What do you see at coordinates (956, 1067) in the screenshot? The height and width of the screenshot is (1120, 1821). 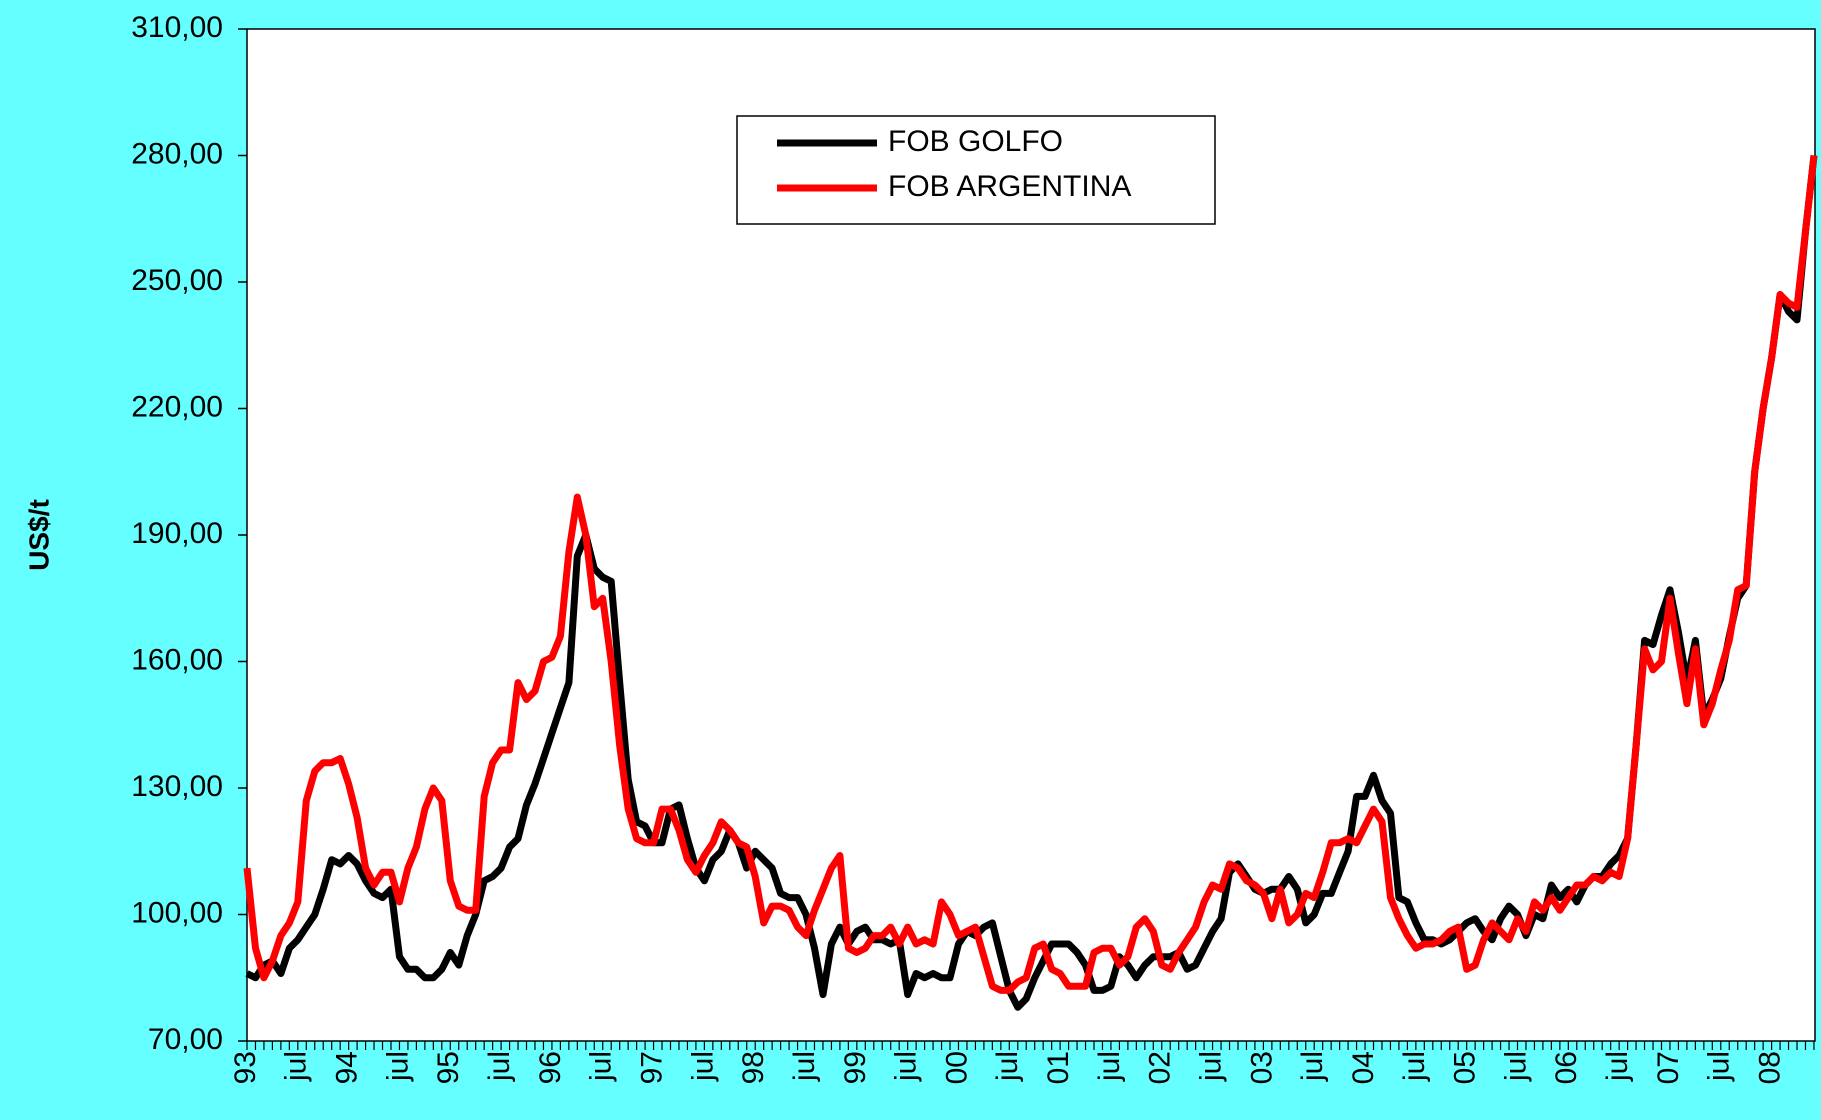 I see `x-tick-label: 00` at bounding box center [956, 1067].